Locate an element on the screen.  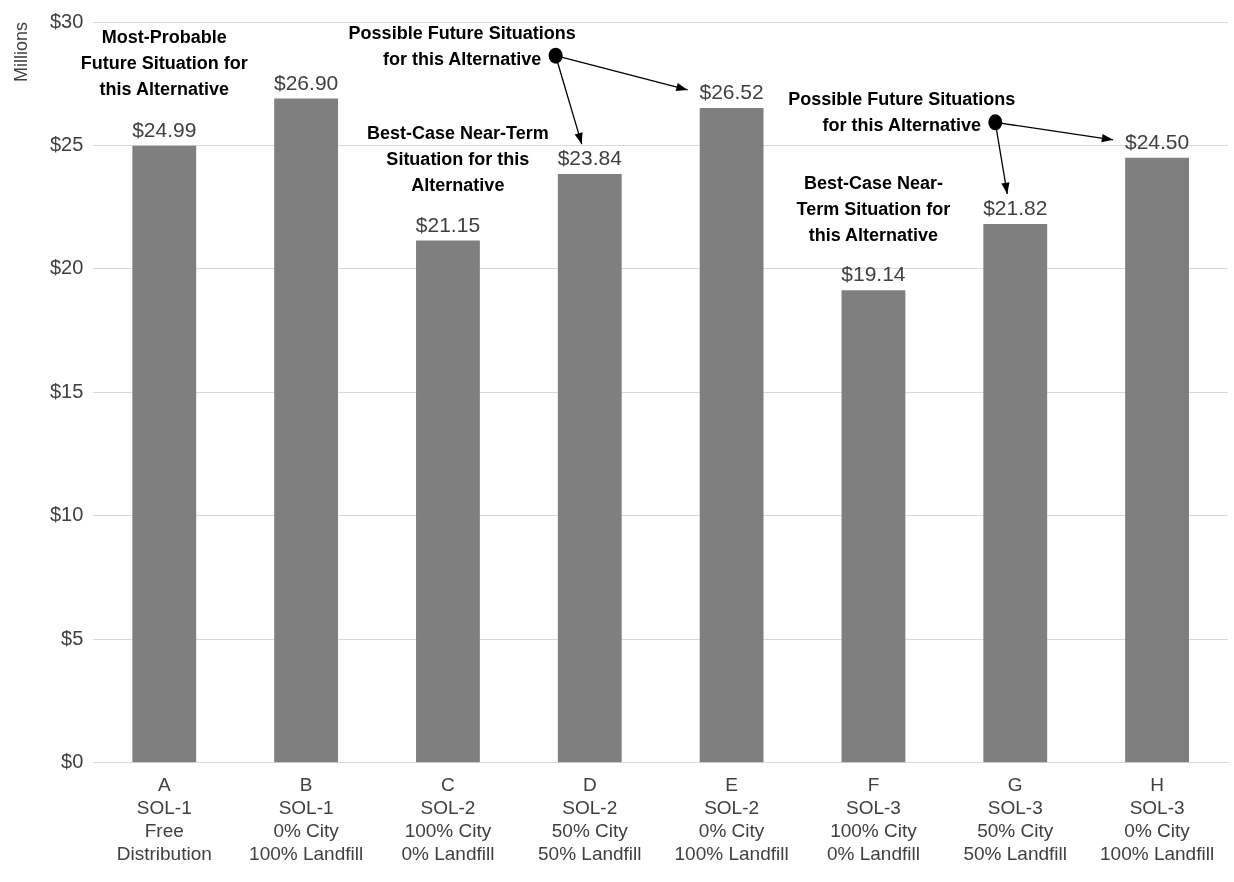
y-tick-label: $25 is located at coordinates (66, 143).